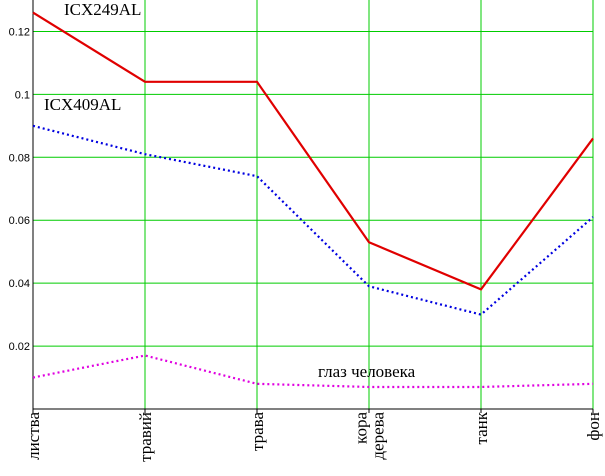 Image resolution: width=605 pixels, height=476 pixels. Describe the element at coordinates (367, 371) in the screenshot. I see `series-label-2: глаз человека` at that location.